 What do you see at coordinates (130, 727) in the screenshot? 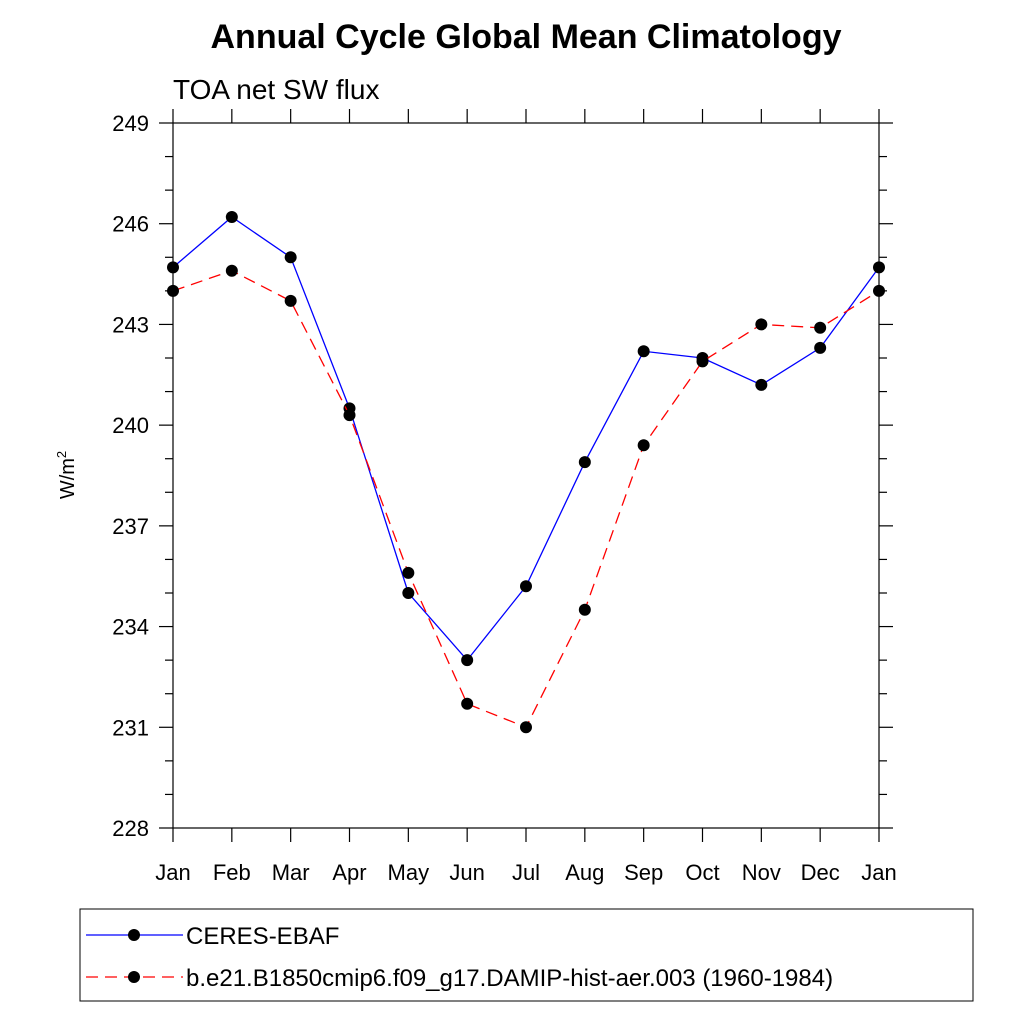
I see `y-tick-label: 231` at bounding box center [130, 727].